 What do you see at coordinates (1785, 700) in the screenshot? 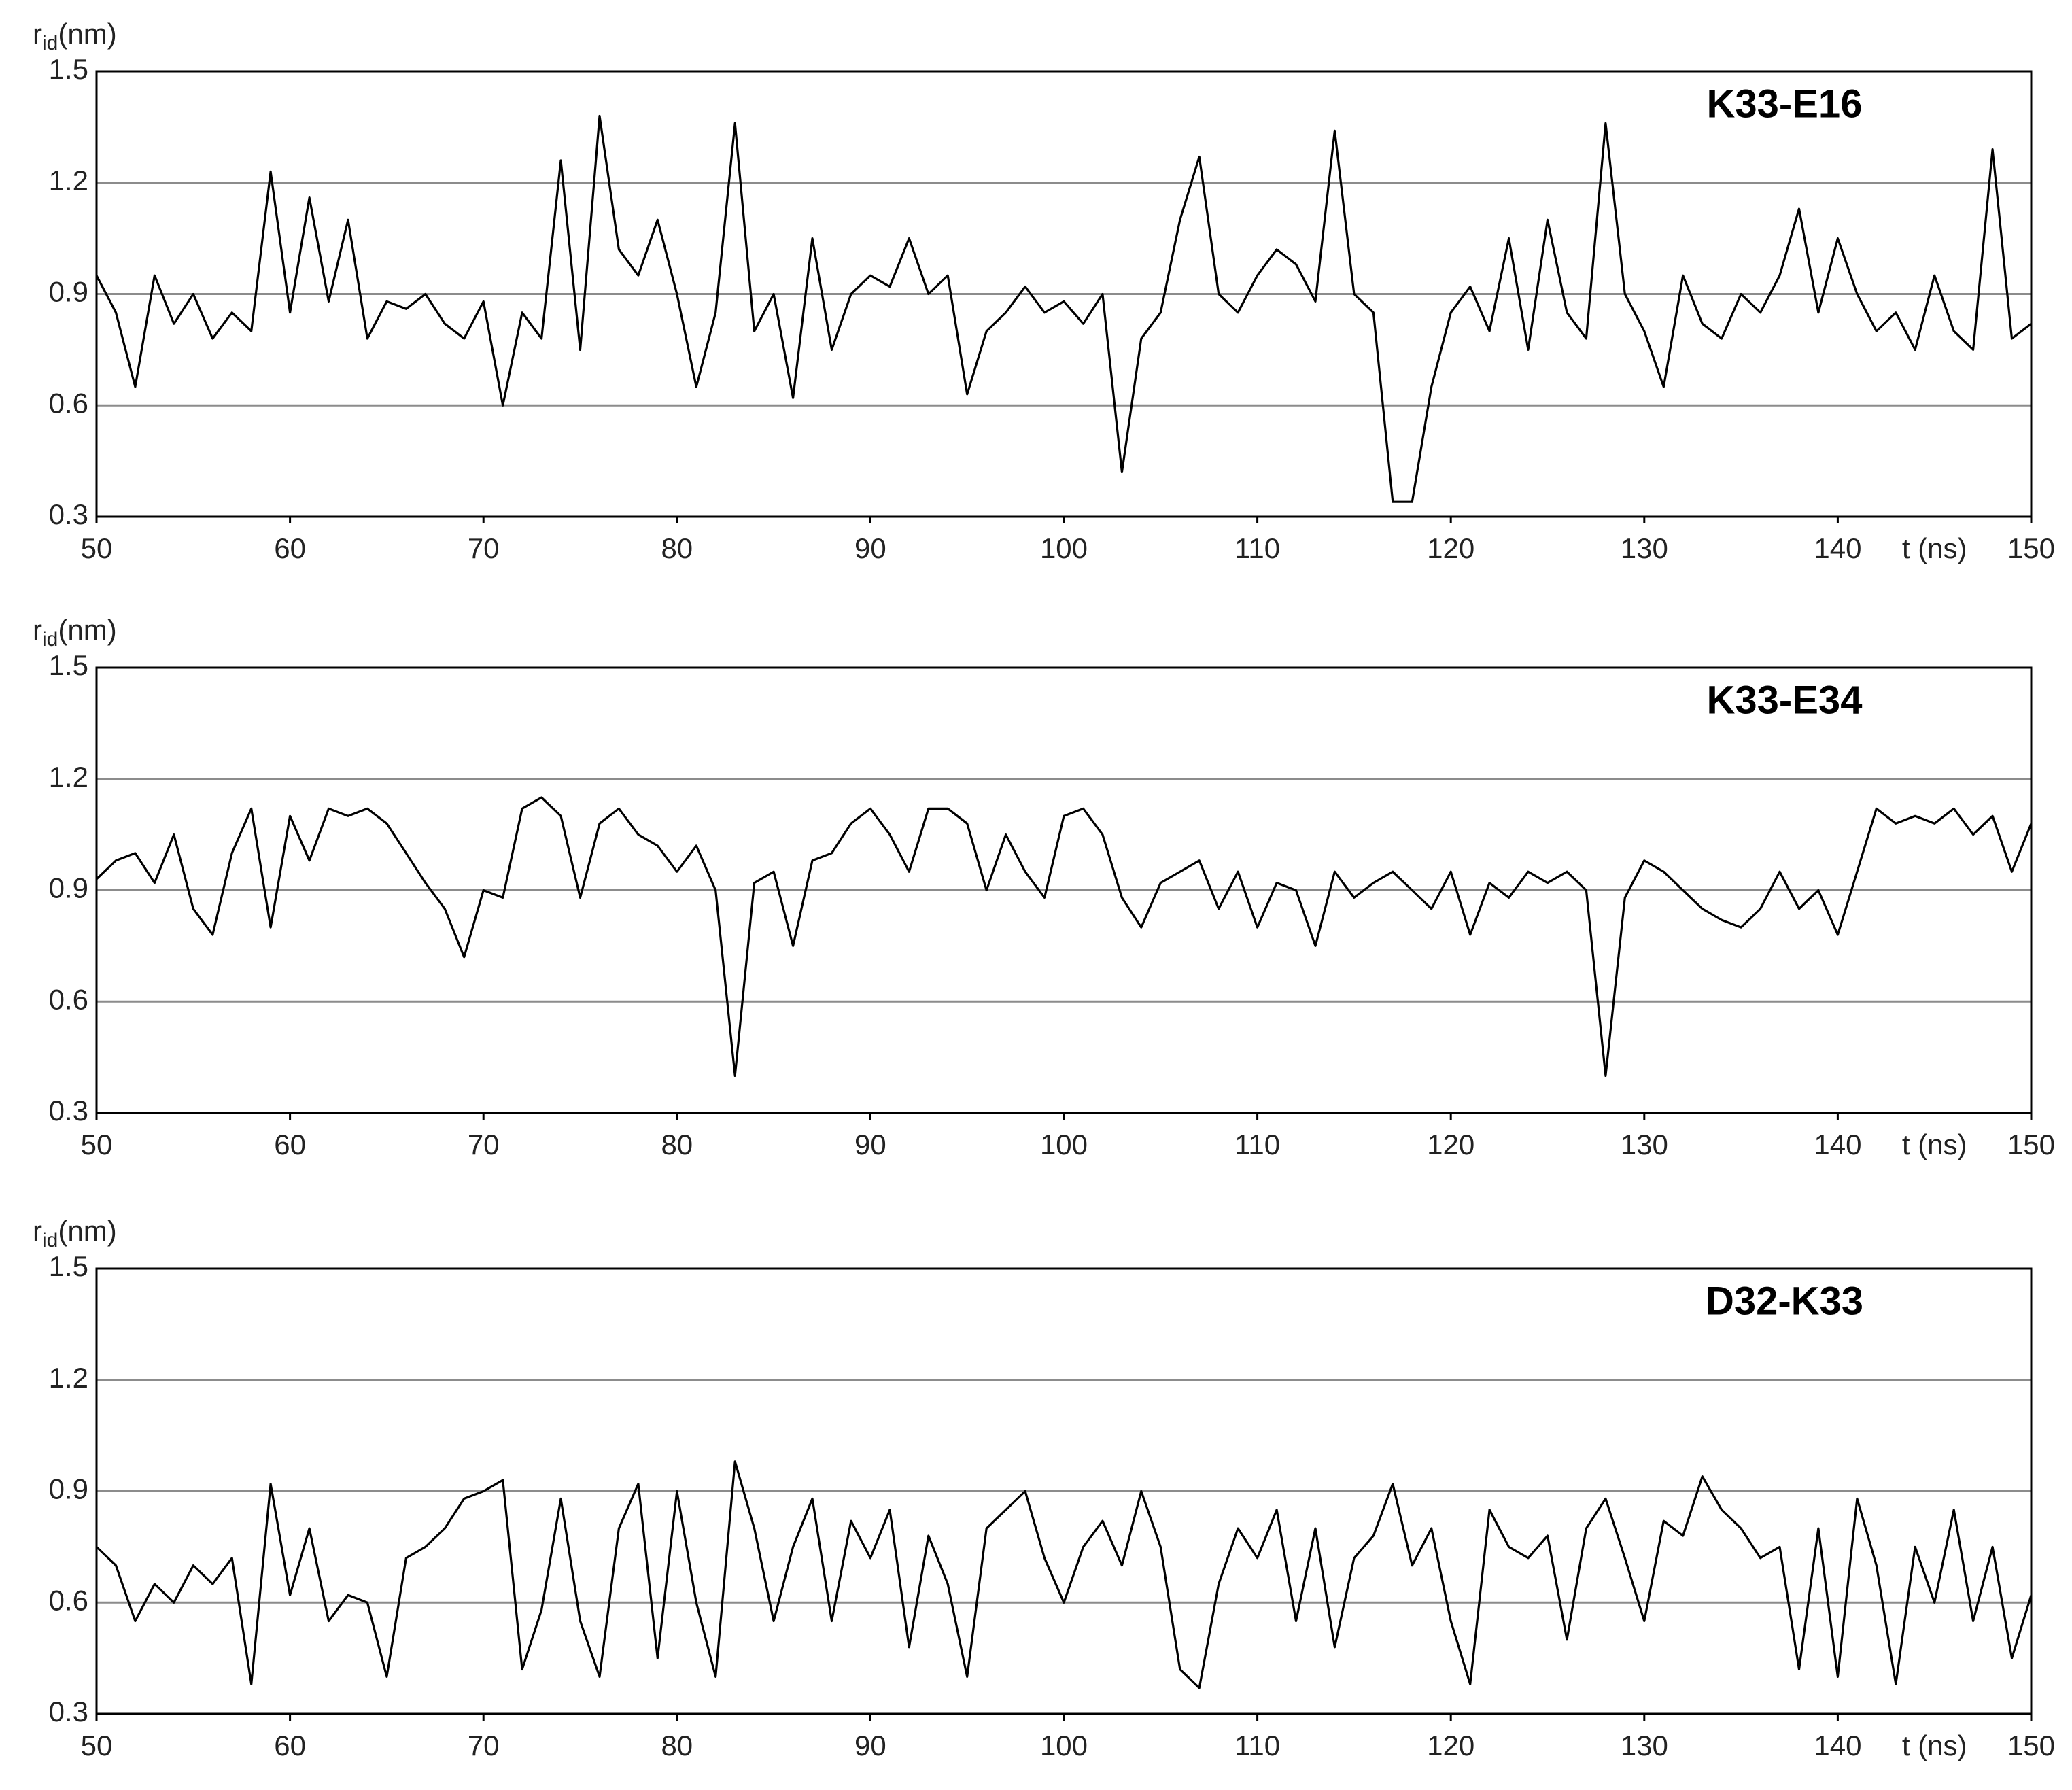
I see `chart-title: K33-E34` at bounding box center [1785, 700].